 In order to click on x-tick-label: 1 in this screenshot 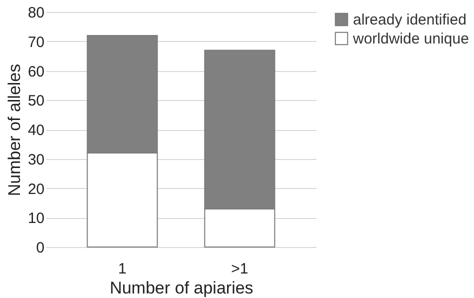, I will do `click(122, 269)`.